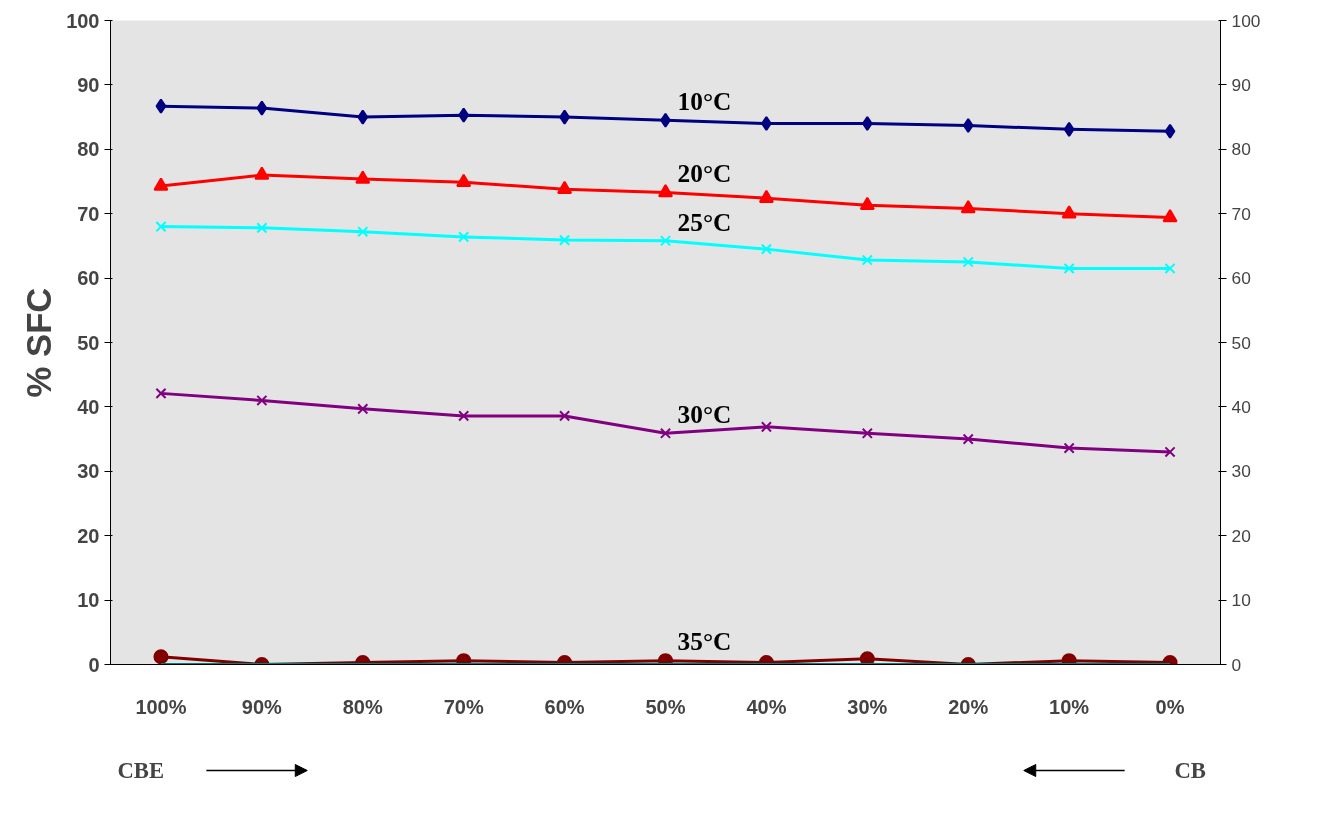  Describe the element at coordinates (1190, 770) in the screenshot. I see `text: CB` at that location.